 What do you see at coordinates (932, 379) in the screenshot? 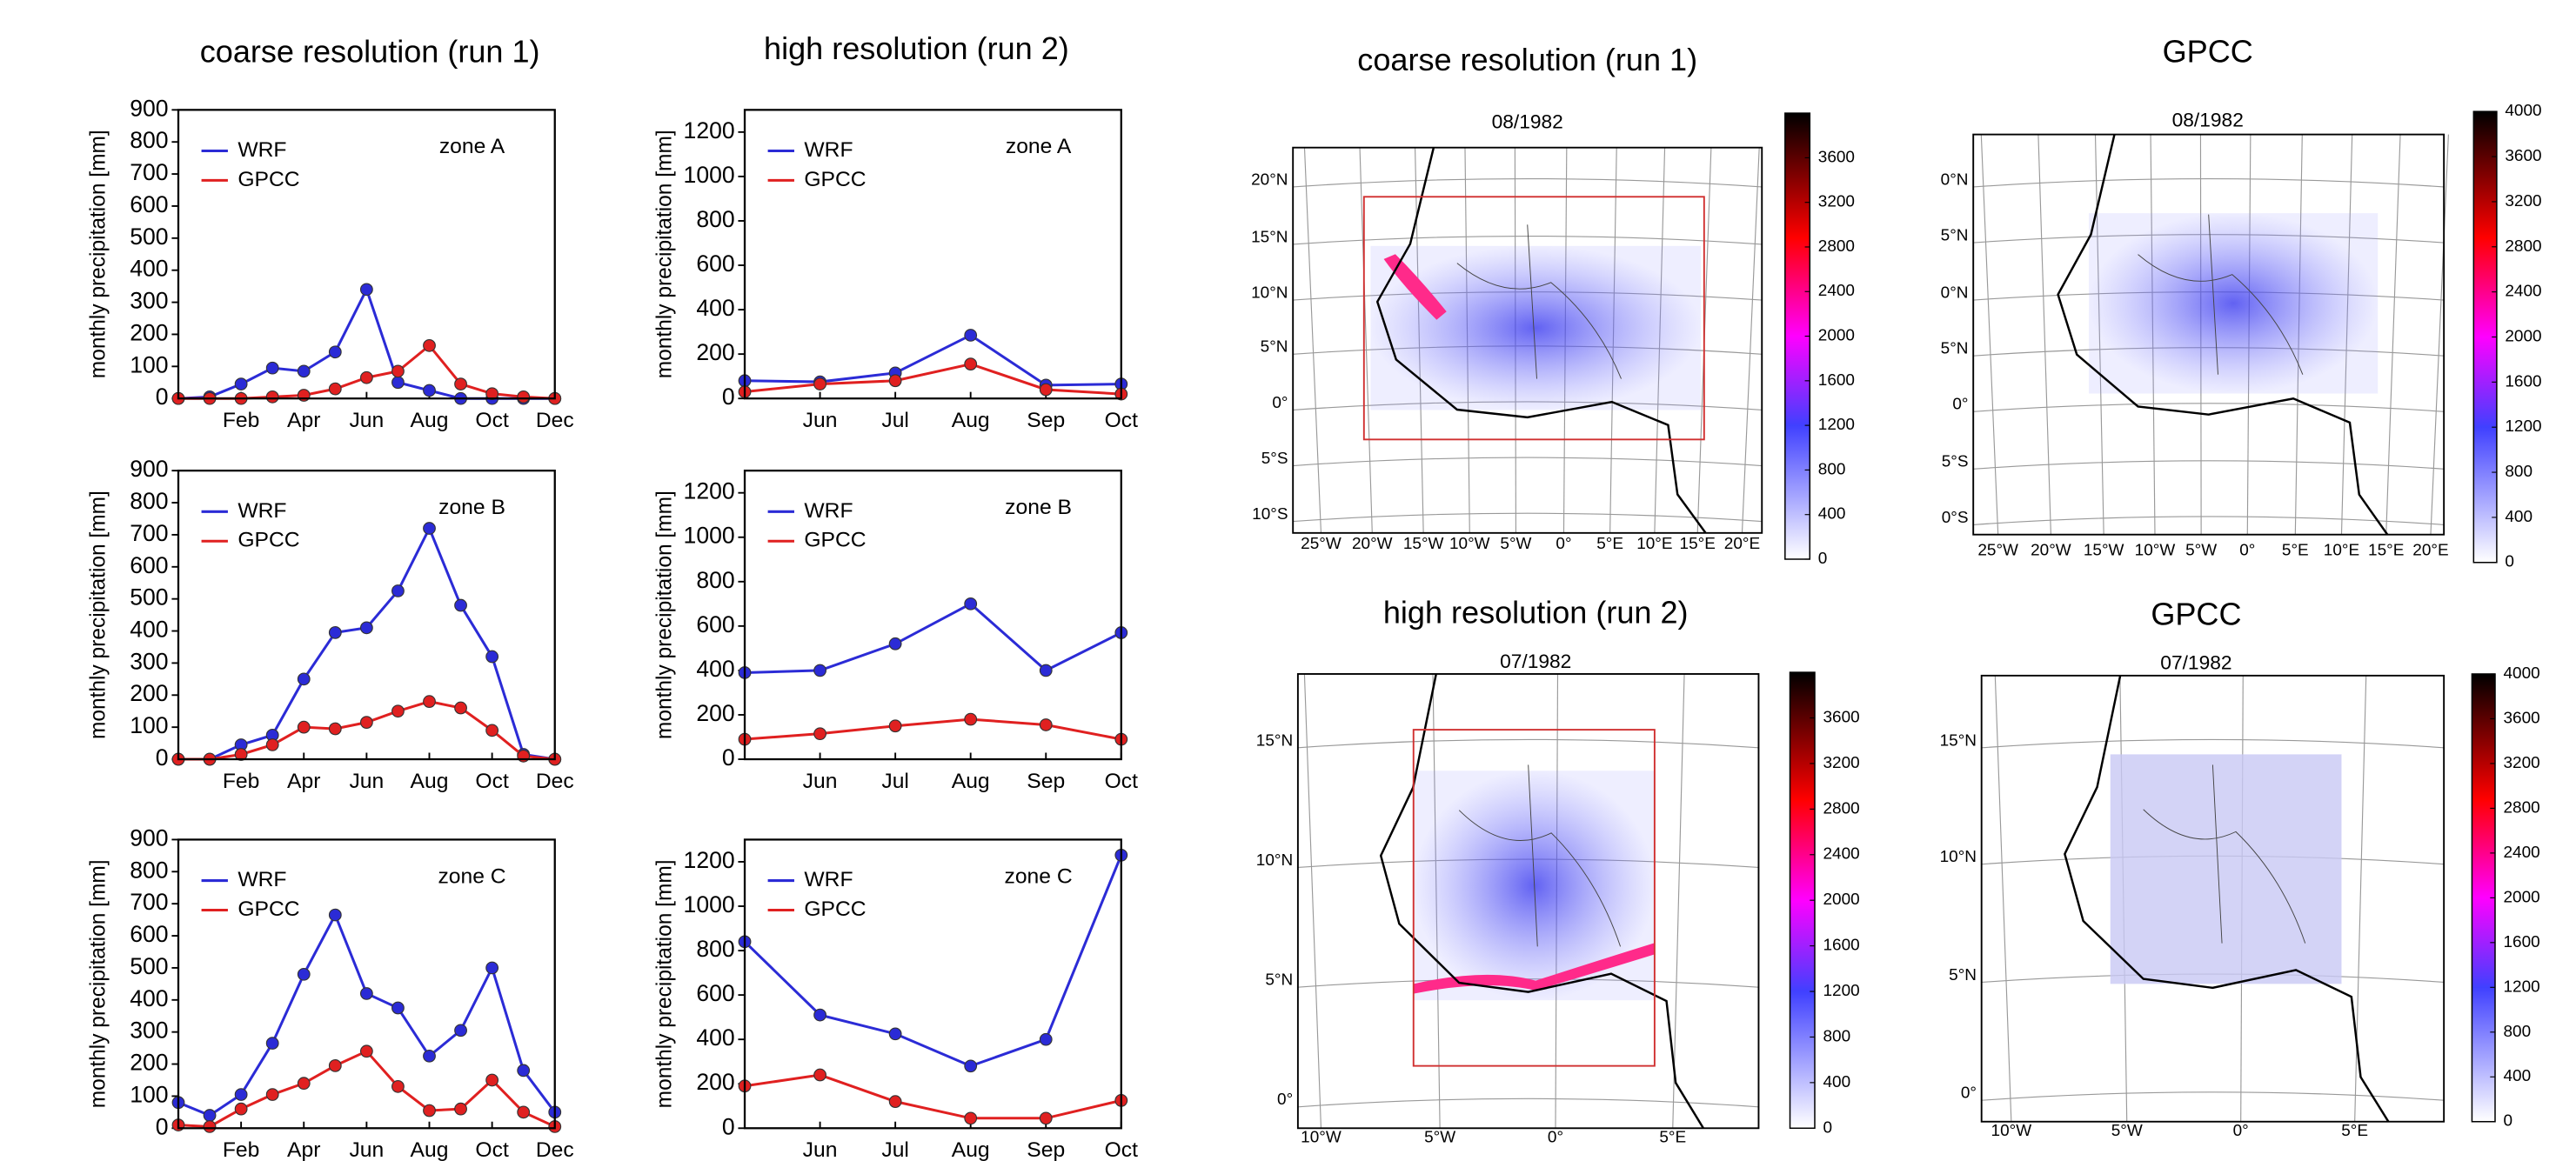
I see `data-line` at bounding box center [932, 379].